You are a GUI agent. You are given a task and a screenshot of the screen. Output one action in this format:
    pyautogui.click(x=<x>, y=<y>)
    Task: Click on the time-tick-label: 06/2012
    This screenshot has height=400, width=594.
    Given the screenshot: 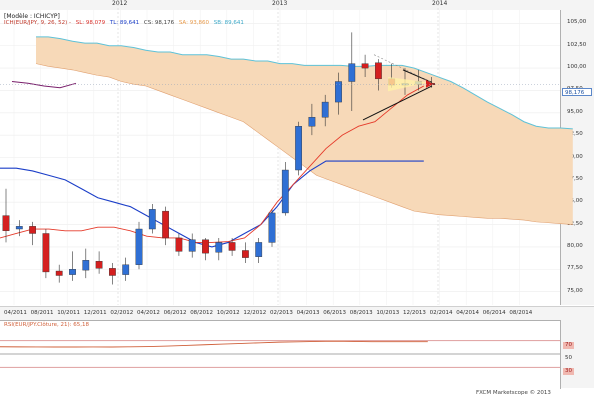 What is the action you would take?
    pyautogui.click(x=175, y=313)
    